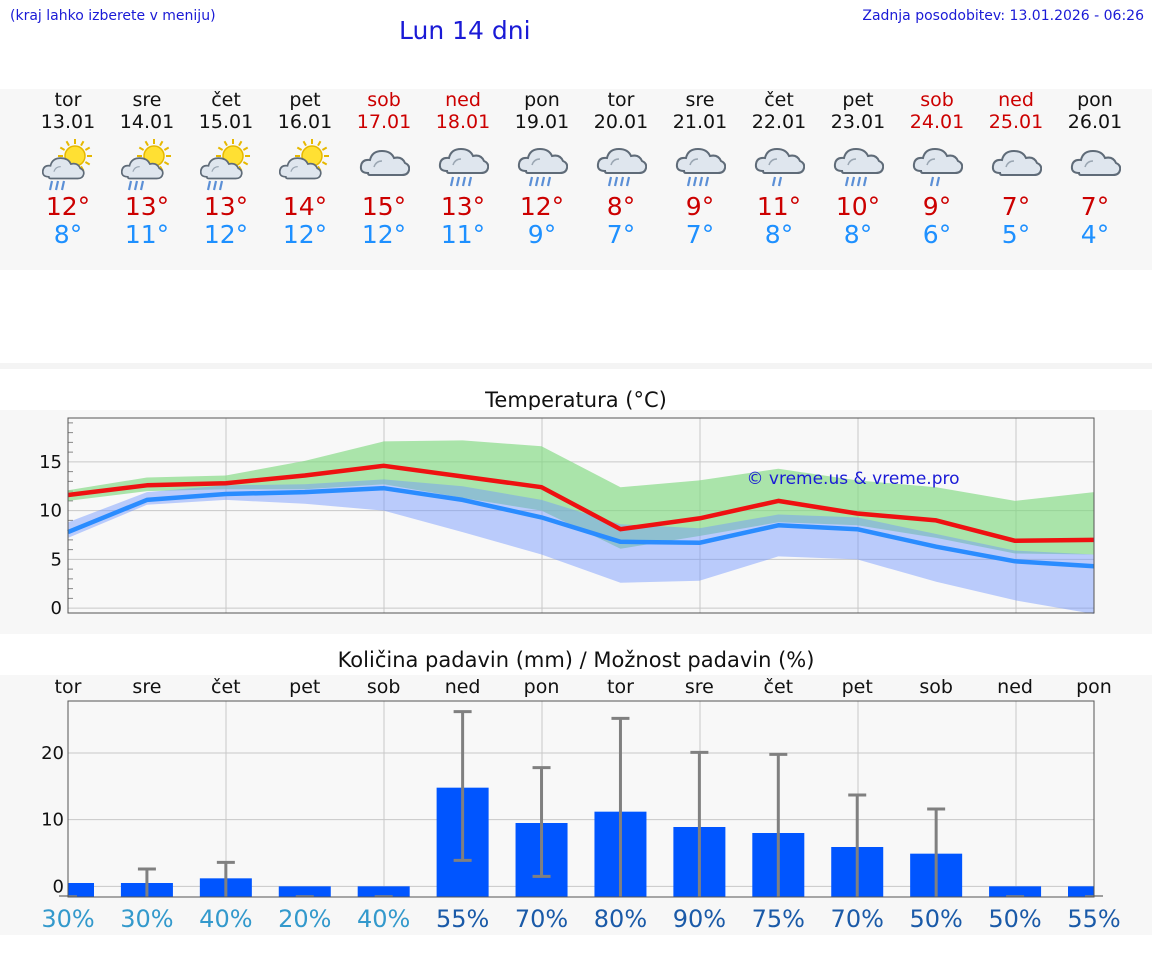  Describe the element at coordinates (225, 919) in the screenshot. I see `precipitation-probability: 40%` at that location.